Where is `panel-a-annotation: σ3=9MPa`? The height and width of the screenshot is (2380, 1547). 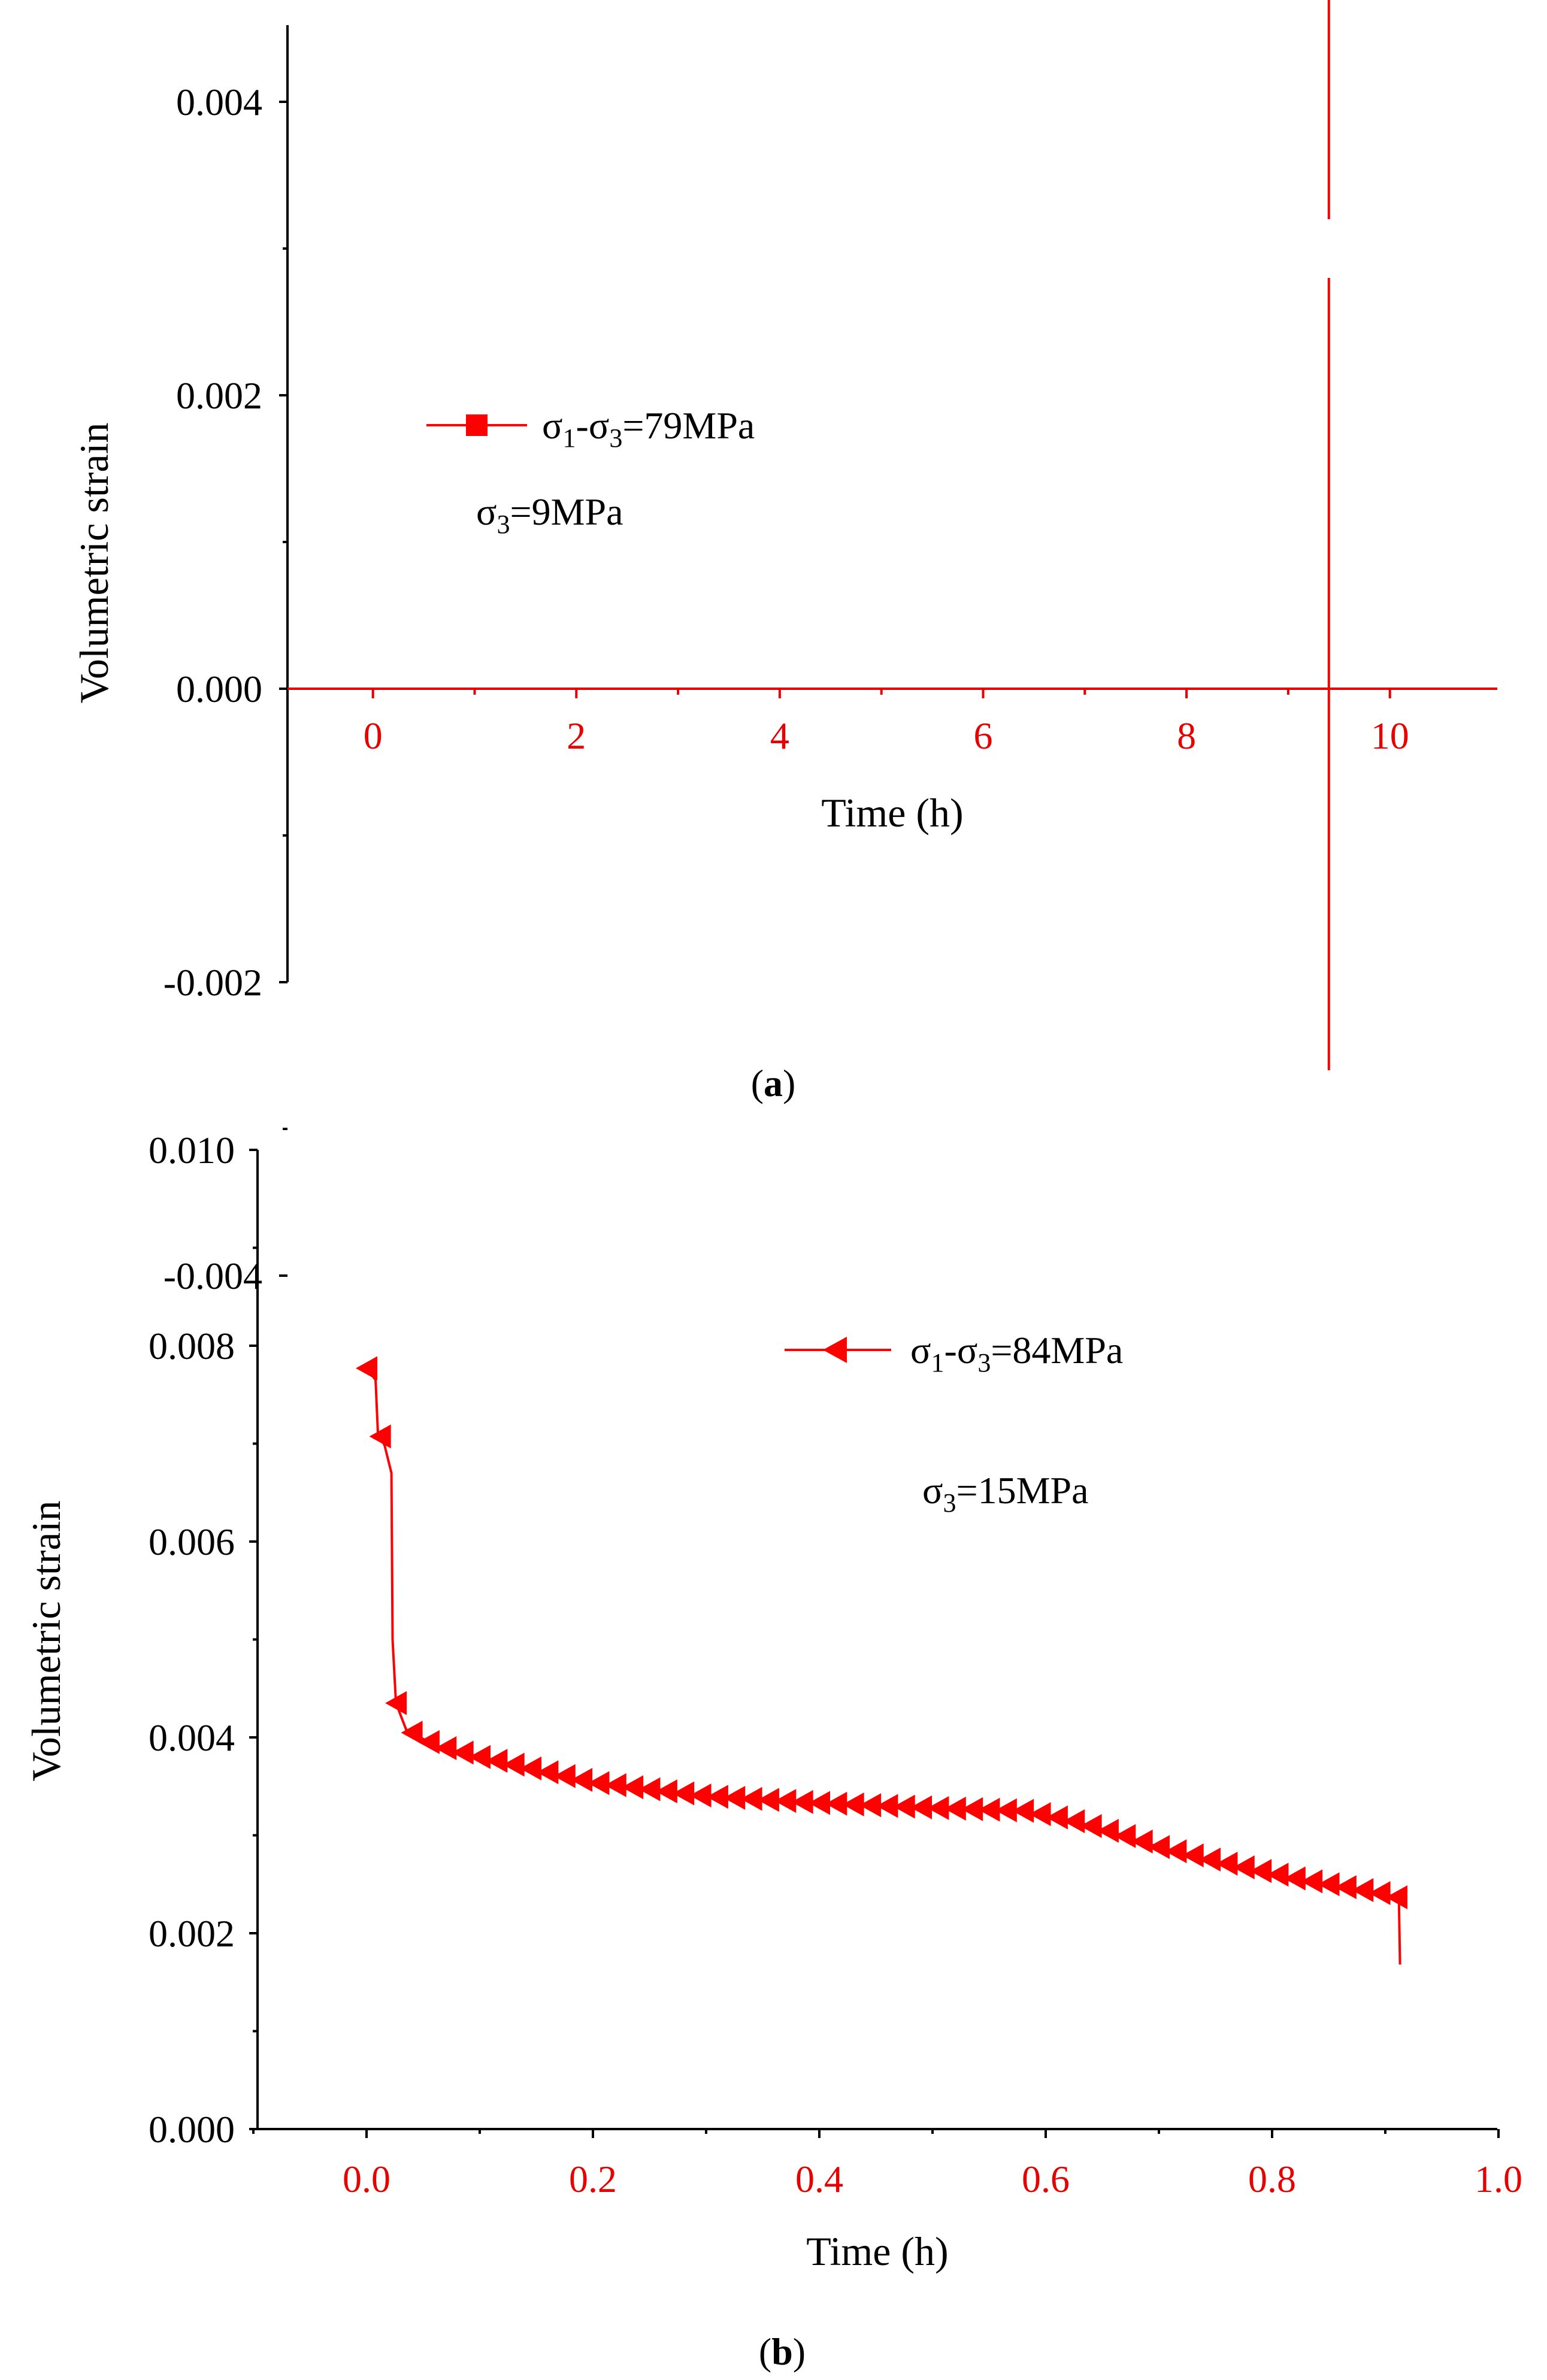 panel-a-annotation: σ3=9MPa is located at coordinates (550, 514).